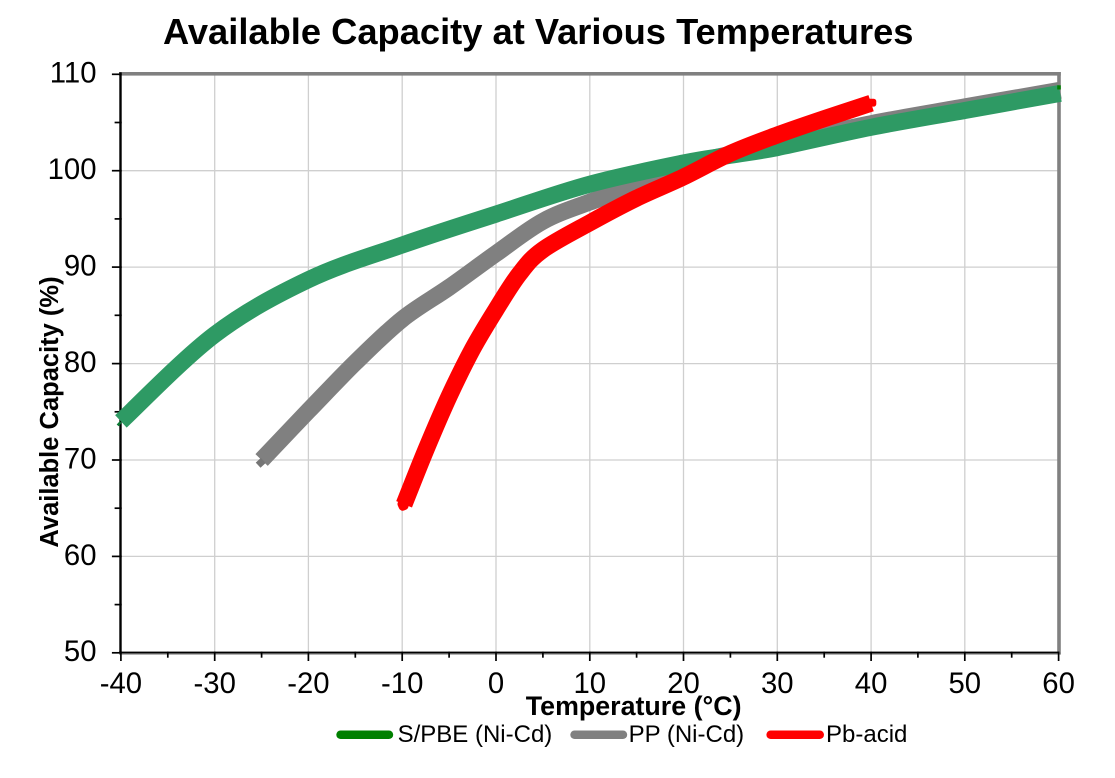 The width and height of the screenshot is (1115, 778). I want to click on svg-text: 90, so click(80, 266).